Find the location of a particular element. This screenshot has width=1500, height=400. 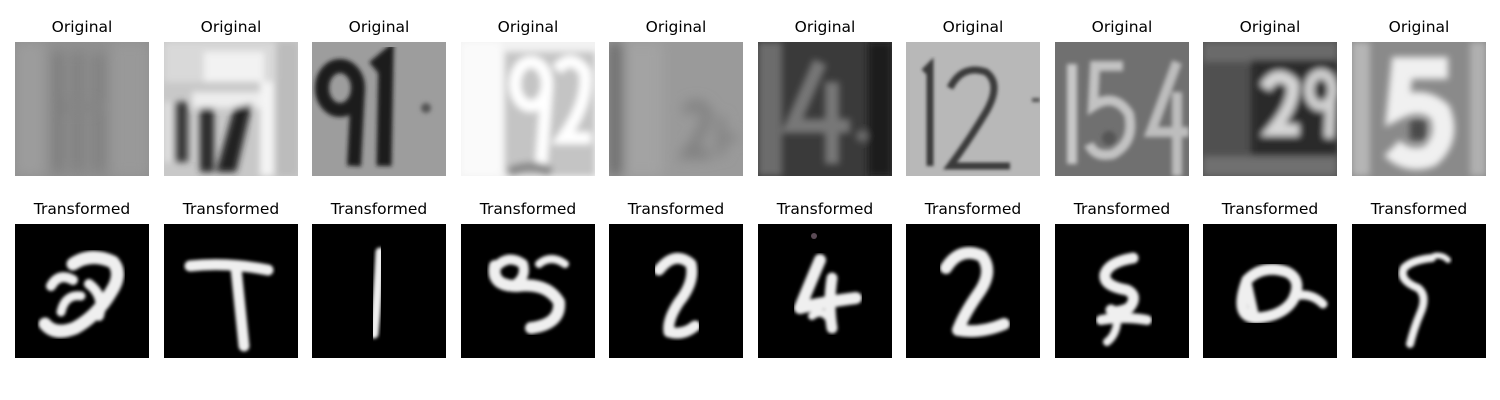

transformed-panel-5: Transformed is located at coordinates (676, 281).